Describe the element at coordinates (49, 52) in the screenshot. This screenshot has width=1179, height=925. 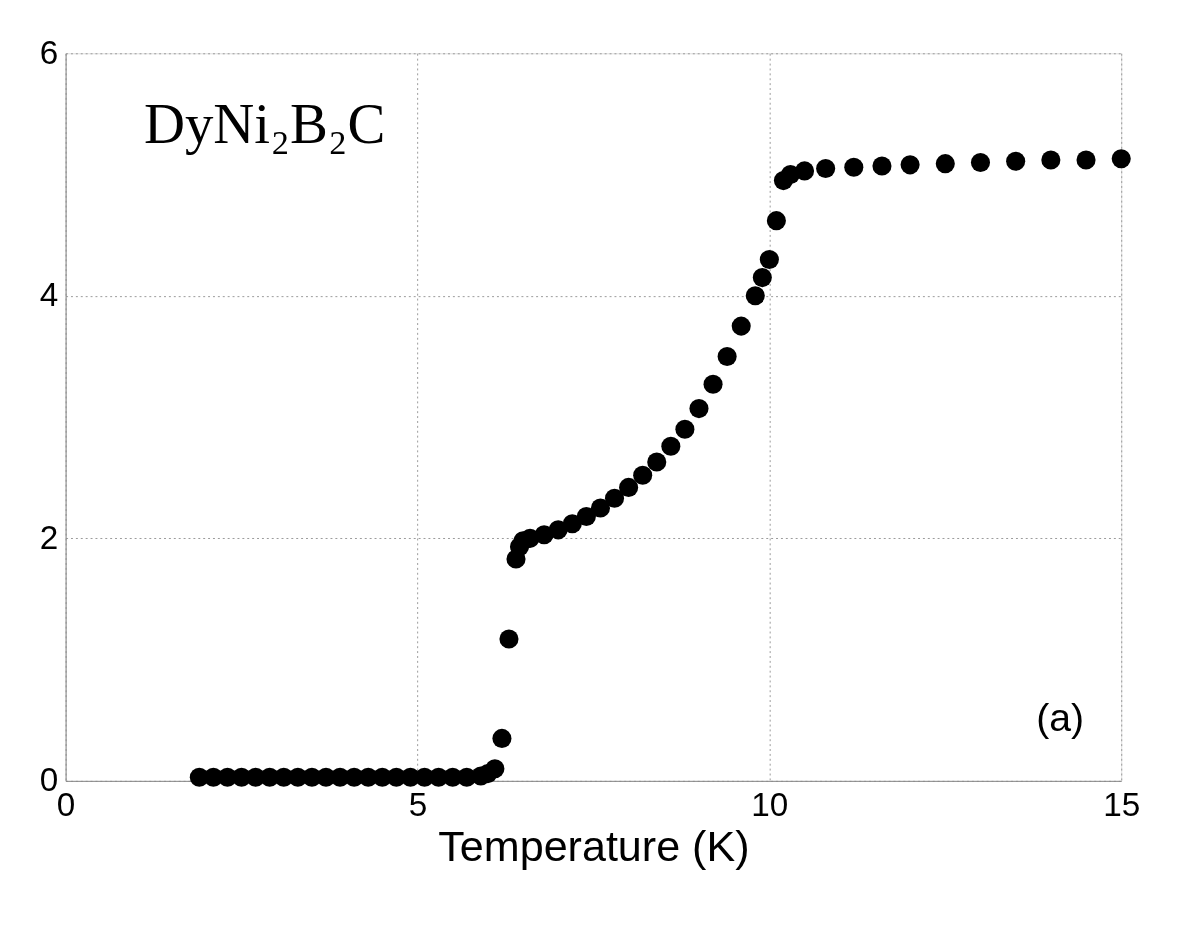
I see `y-tick-label: 6` at that location.